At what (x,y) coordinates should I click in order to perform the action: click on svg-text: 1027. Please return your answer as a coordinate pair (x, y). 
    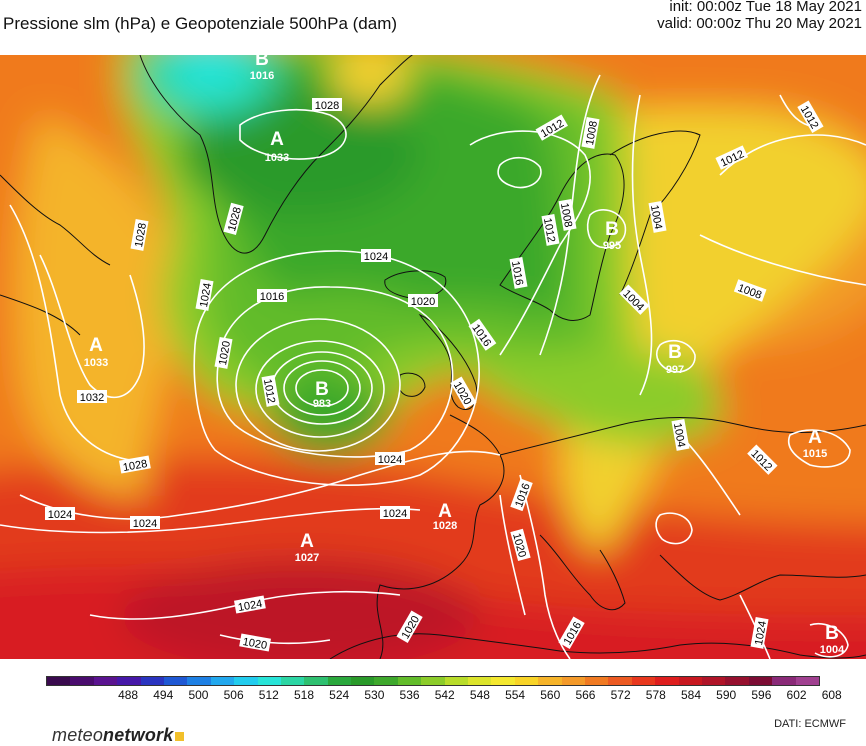
    Looking at the image, I should click on (307, 558).